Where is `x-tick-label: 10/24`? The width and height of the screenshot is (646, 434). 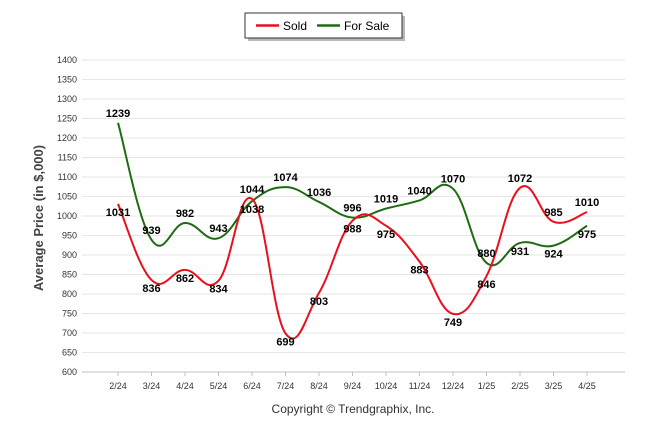
x-tick-label: 10/24 is located at coordinates (386, 386).